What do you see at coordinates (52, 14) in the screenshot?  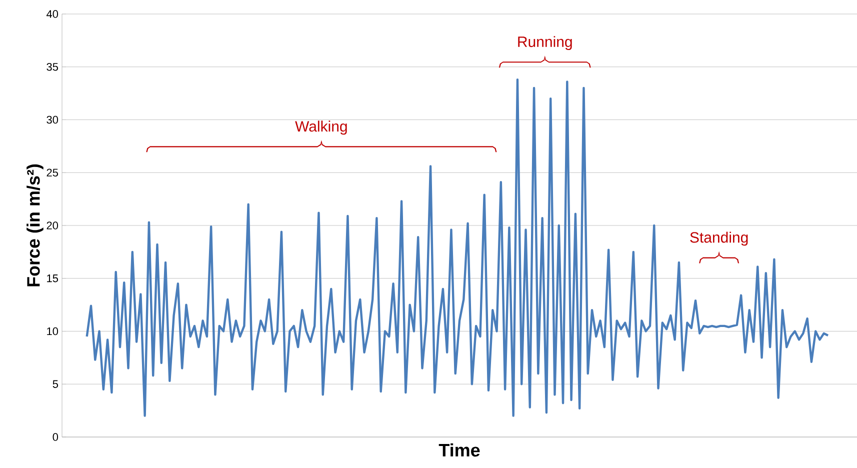 I see `y-tick-label: 40` at bounding box center [52, 14].